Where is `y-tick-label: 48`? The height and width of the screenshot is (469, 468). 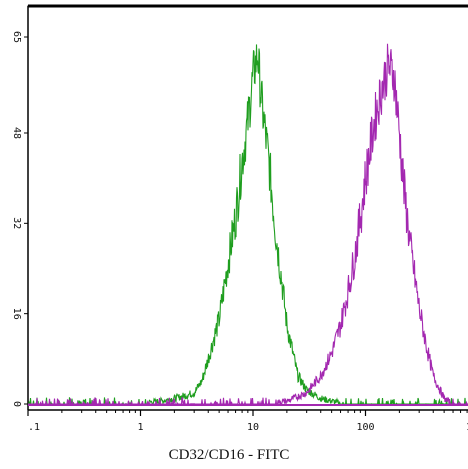 y-tick-label: 48 is located at coordinates (16, 133).